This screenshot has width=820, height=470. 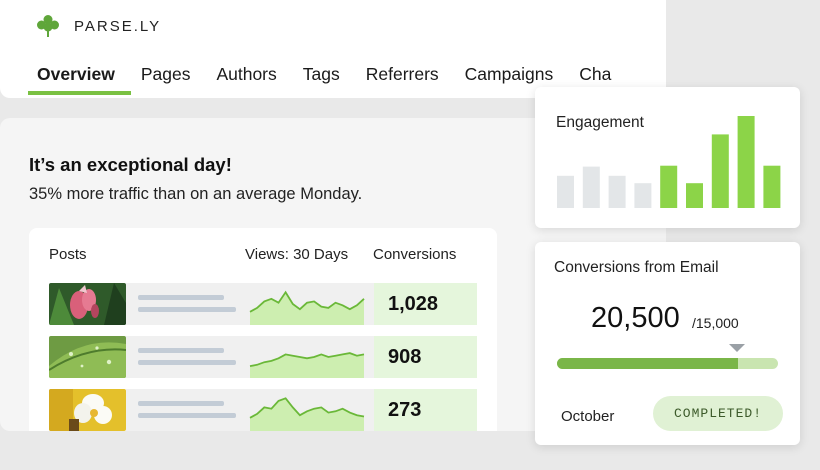 What do you see at coordinates (718, 413) in the screenshot?
I see `completed-badge: COMPLETED!` at bounding box center [718, 413].